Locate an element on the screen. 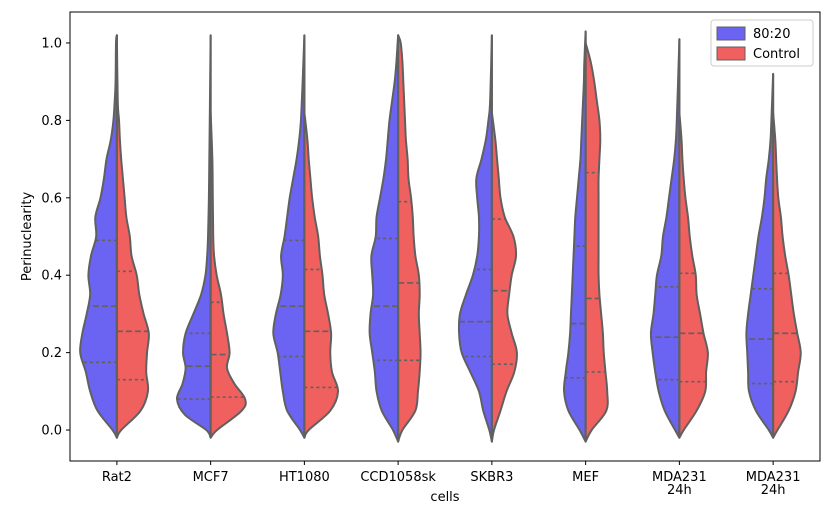 This screenshot has width=840, height=508. legend-entry-label: 80:20 is located at coordinates (771, 34).